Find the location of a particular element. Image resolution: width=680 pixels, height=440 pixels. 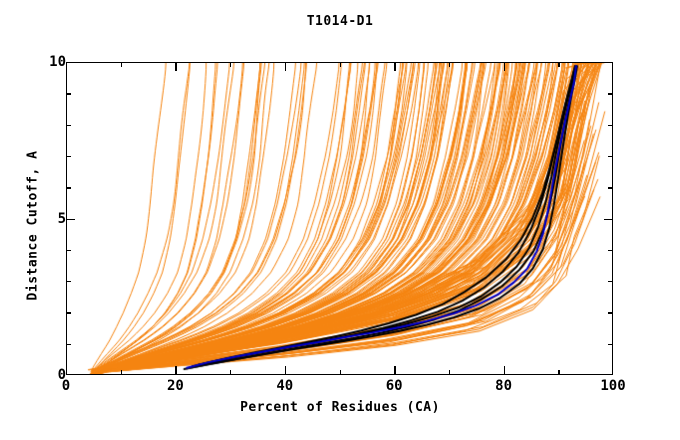

chart-title: T1014-D1 is located at coordinates (340, 21).